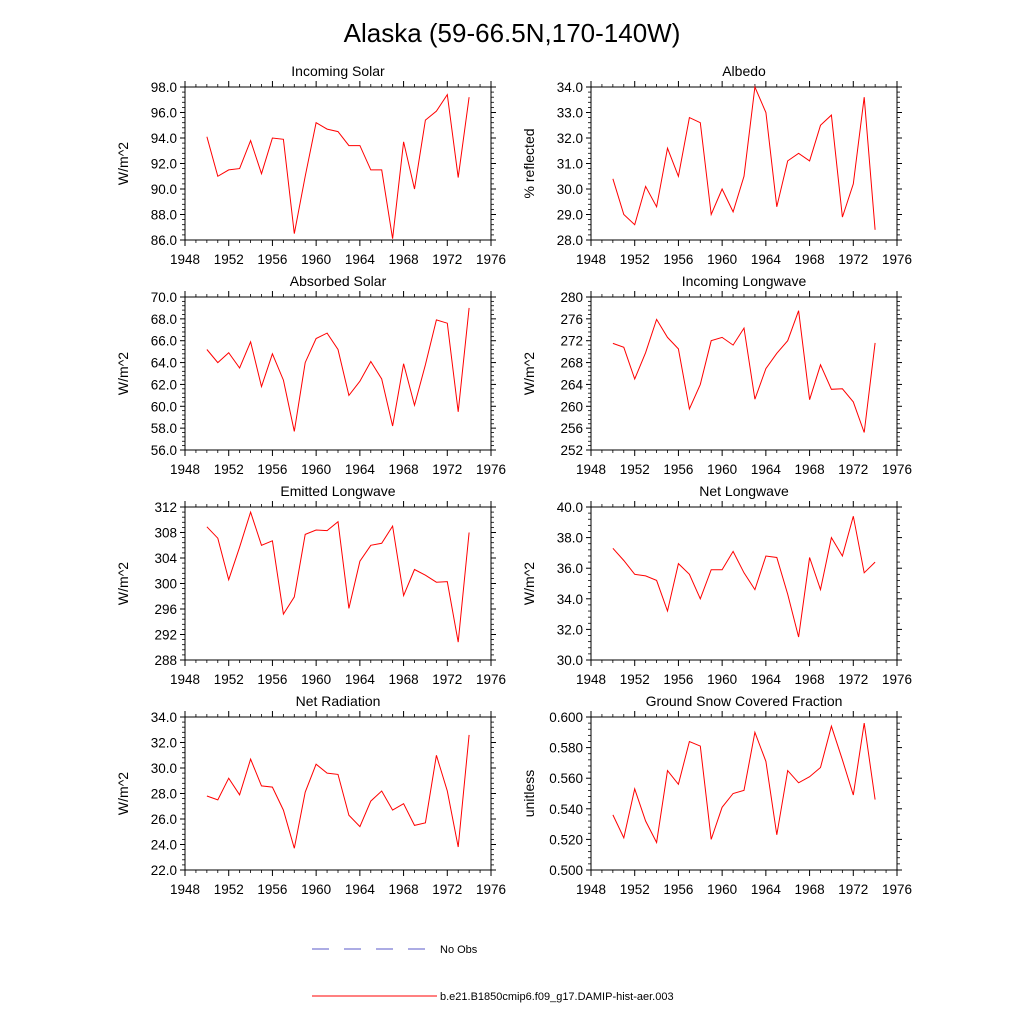 This screenshot has height=1024, width=1024. Describe the element at coordinates (570, 568) in the screenshot. I see `y-tick-label: 36.0` at that location.